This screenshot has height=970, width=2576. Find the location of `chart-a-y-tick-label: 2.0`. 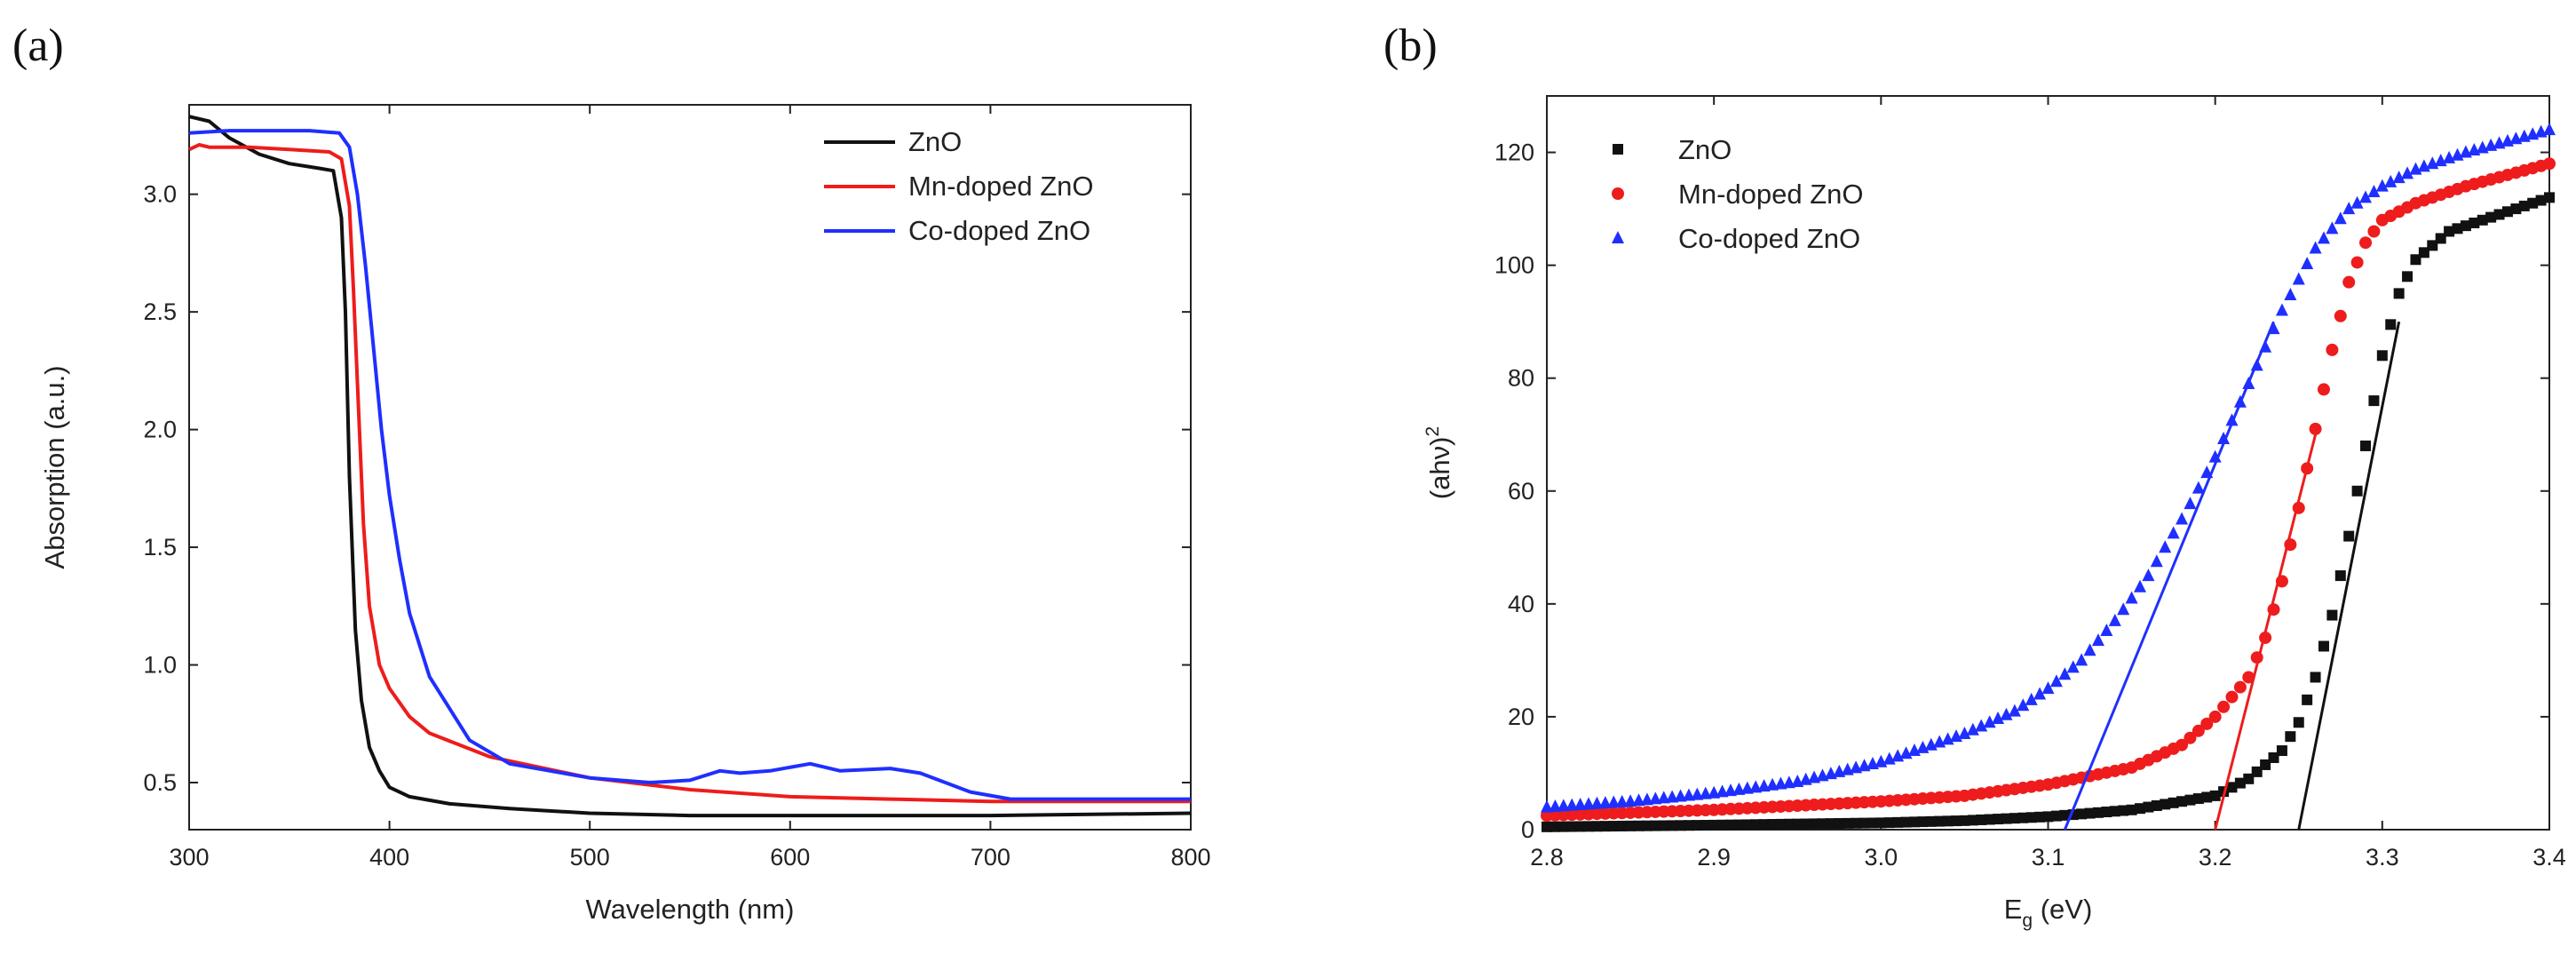

chart-a-y-tick-label: 2.0 is located at coordinates (160, 430).